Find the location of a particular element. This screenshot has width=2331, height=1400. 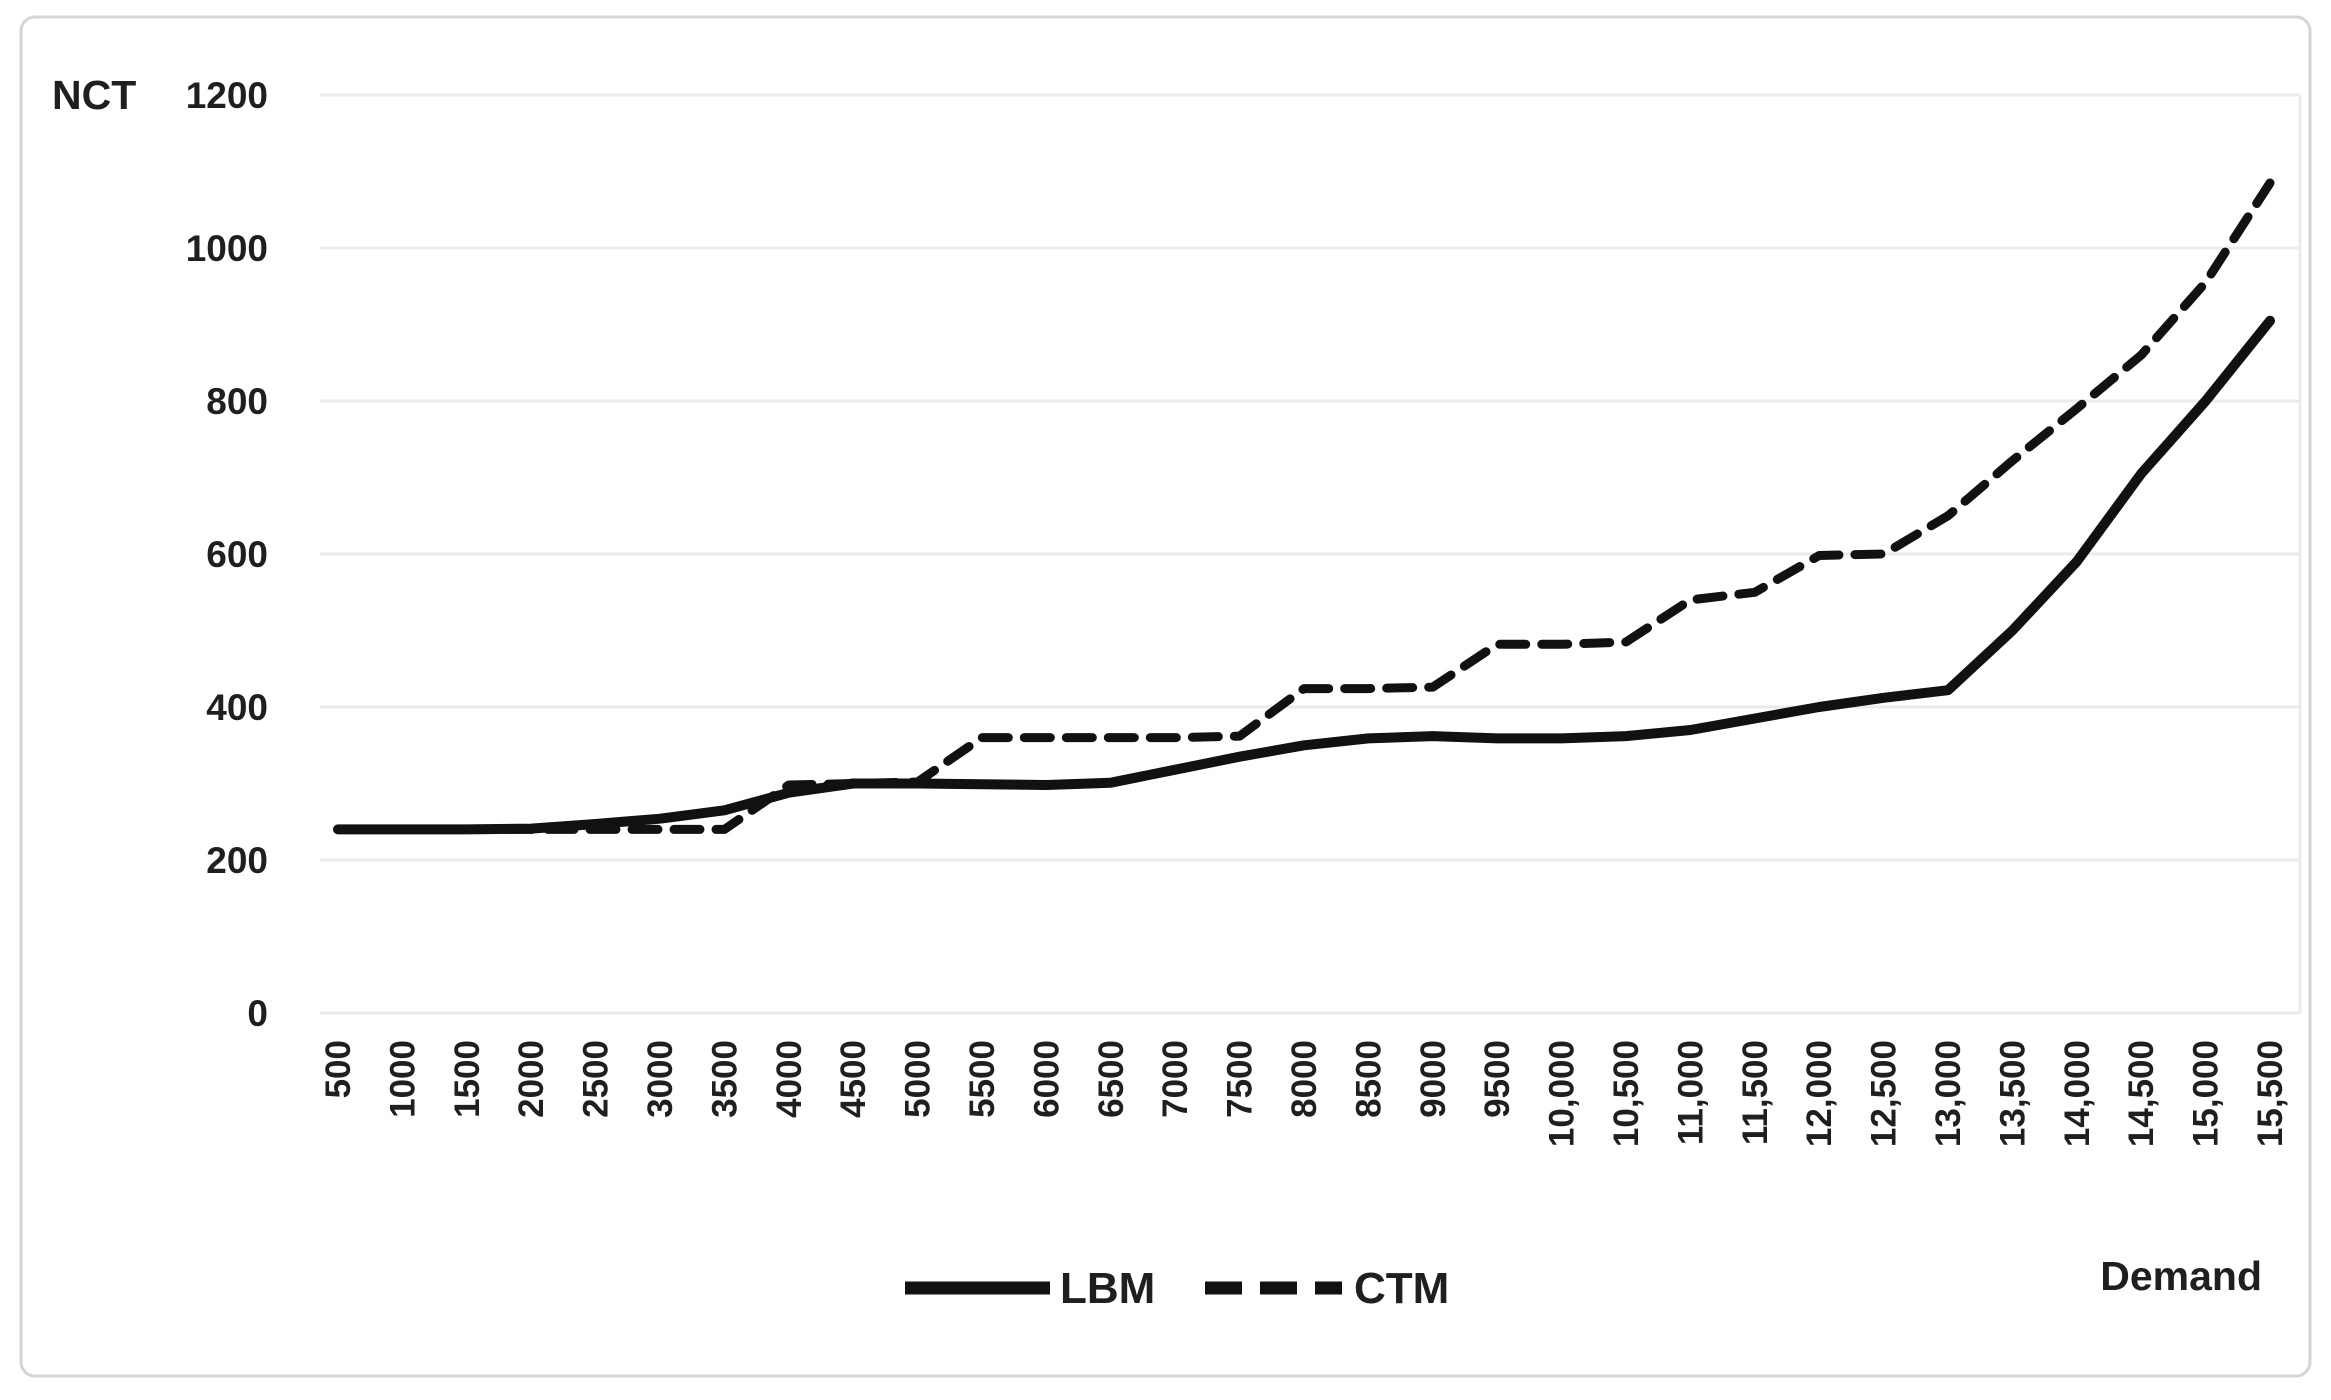

x-tick-label-11000: 11,000 is located at coordinates (1690, 1092).